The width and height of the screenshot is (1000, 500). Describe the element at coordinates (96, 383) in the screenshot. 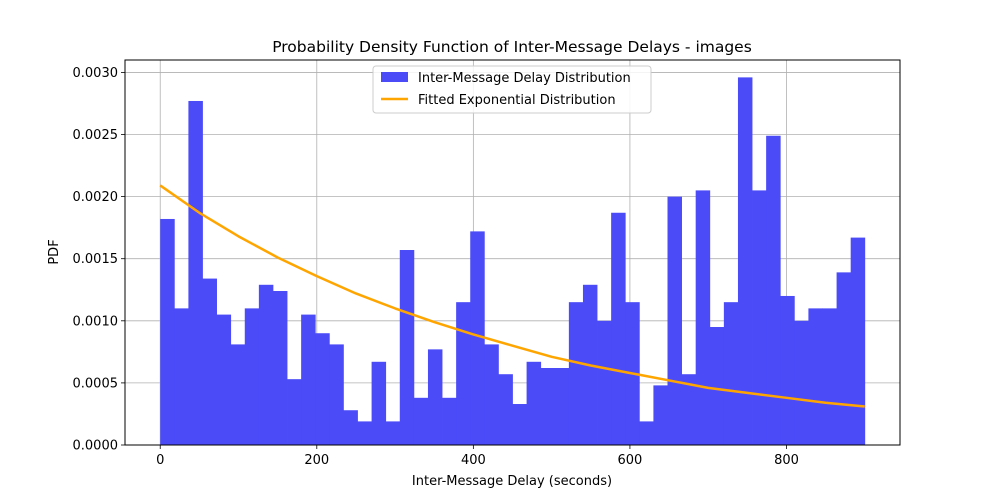

I see `y-tick-label: 0.0005` at that location.